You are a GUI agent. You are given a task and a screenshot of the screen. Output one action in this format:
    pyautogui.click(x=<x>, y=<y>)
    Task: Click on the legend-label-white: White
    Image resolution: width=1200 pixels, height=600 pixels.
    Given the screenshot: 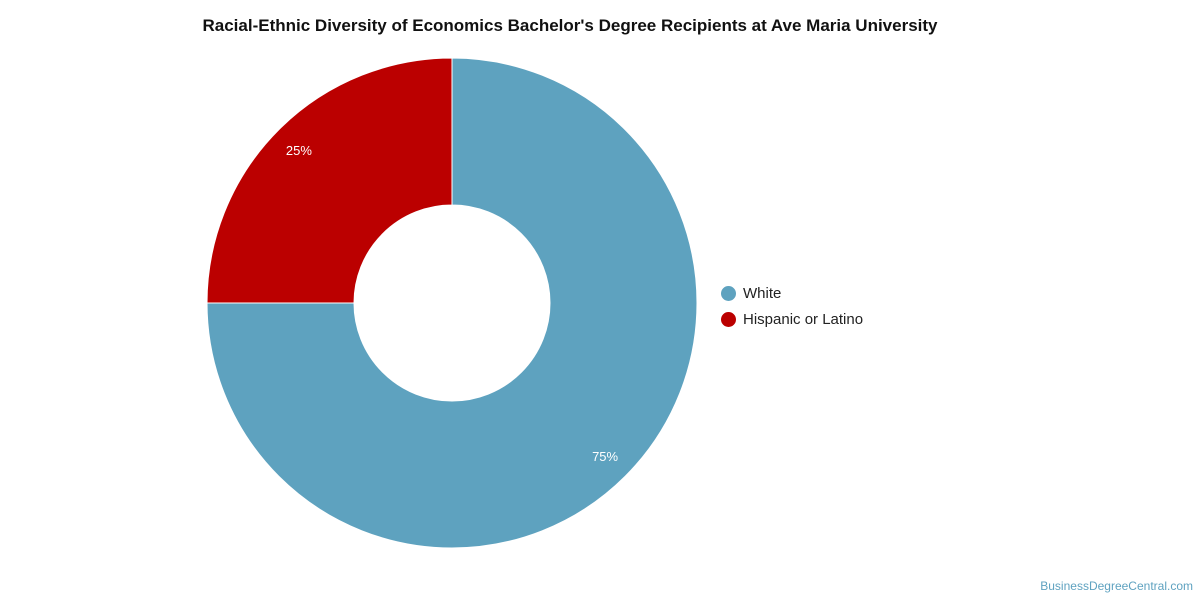 What is the action you would take?
    pyautogui.click(x=762, y=293)
    